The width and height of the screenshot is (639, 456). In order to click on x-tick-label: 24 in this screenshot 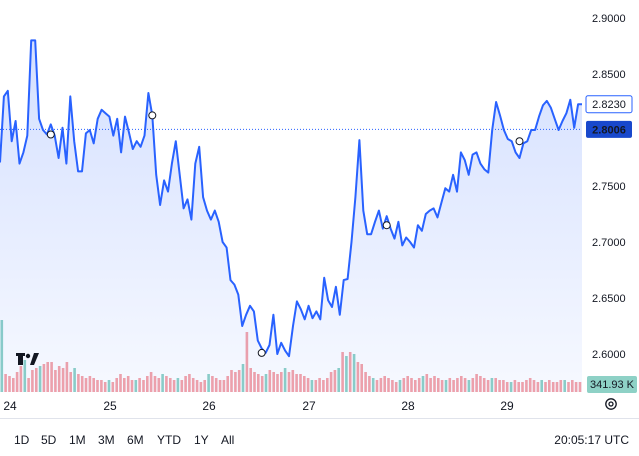, I will do `click(10, 406)`.